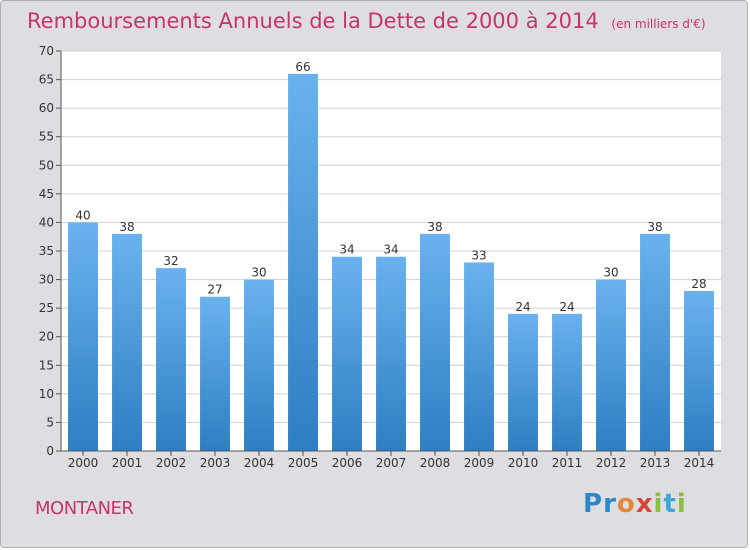  Describe the element at coordinates (303, 463) in the screenshot. I see `x-tick-label: 2005` at that location.